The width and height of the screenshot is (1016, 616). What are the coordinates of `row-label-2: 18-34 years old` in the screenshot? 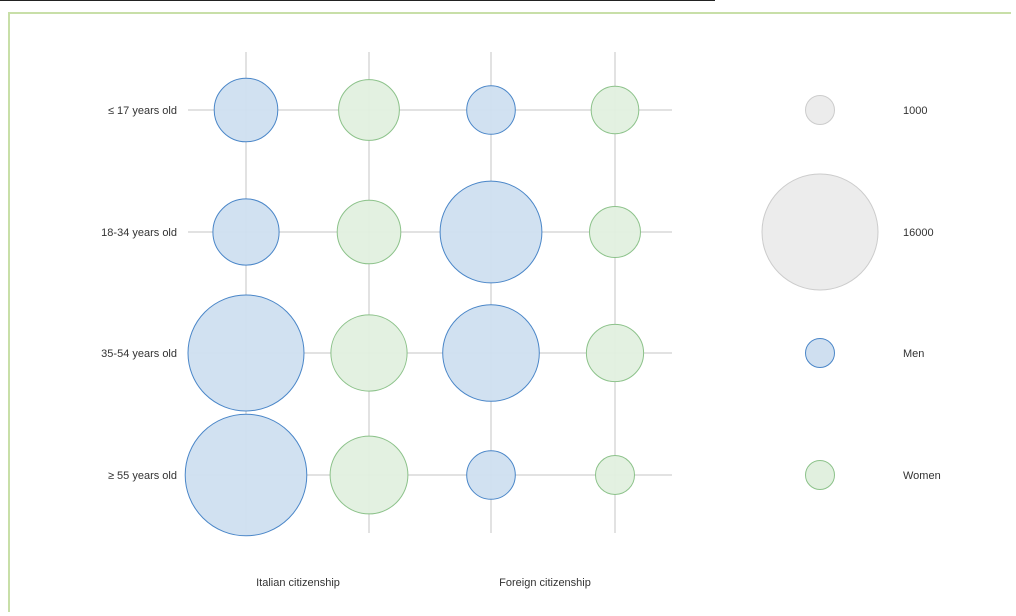 It's located at (139, 233).